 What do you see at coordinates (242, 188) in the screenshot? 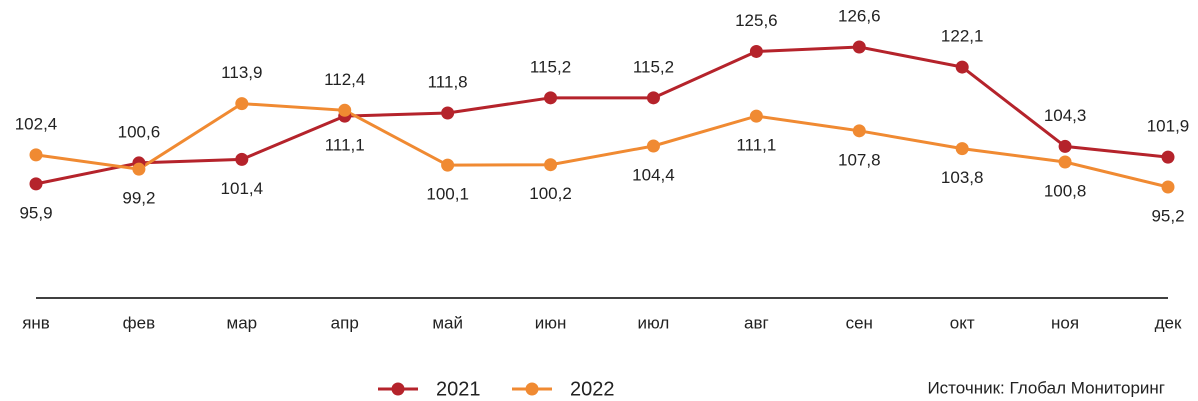
I see `data-label: 101,4` at bounding box center [242, 188].